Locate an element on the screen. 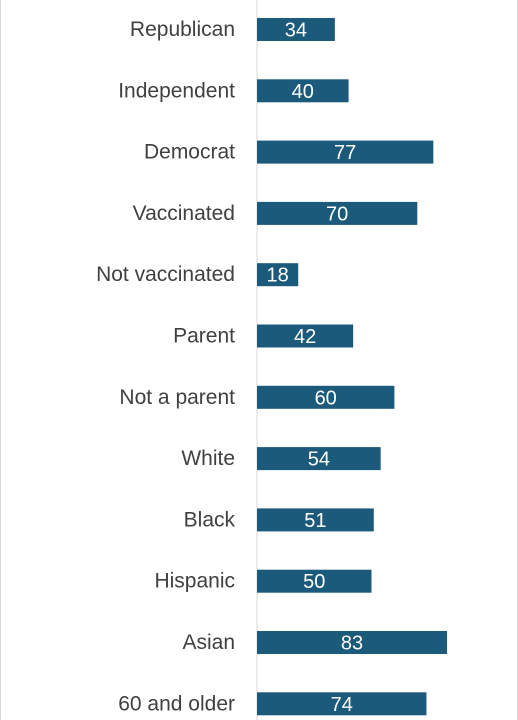 The height and width of the screenshot is (720, 518). bar-value-label: 34 is located at coordinates (296, 31).